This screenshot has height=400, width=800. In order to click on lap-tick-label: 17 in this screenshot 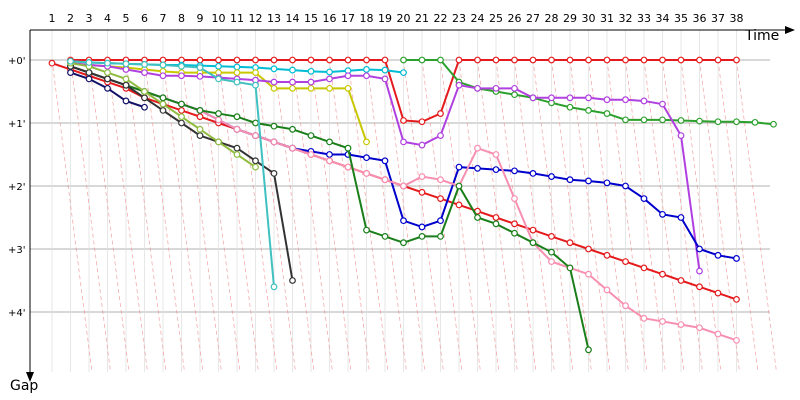, I will do `click(348, 18)`.